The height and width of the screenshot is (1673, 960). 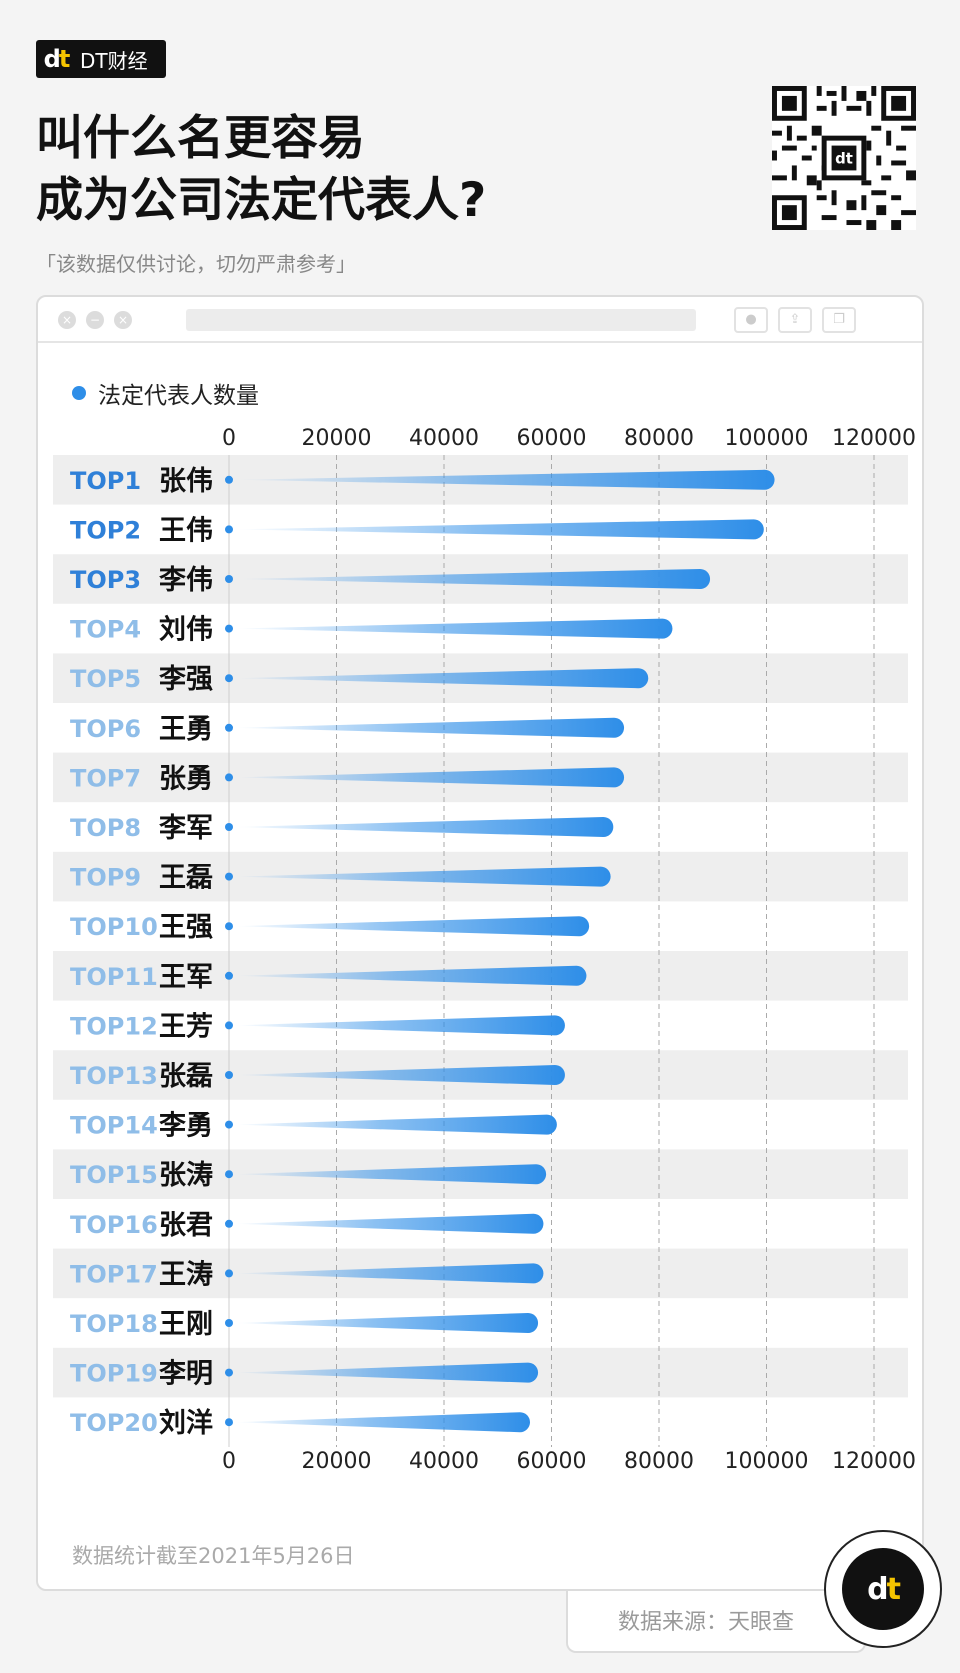 What do you see at coordinates (186, 1175) in the screenshot?
I see `name-label: 张涛` at bounding box center [186, 1175].